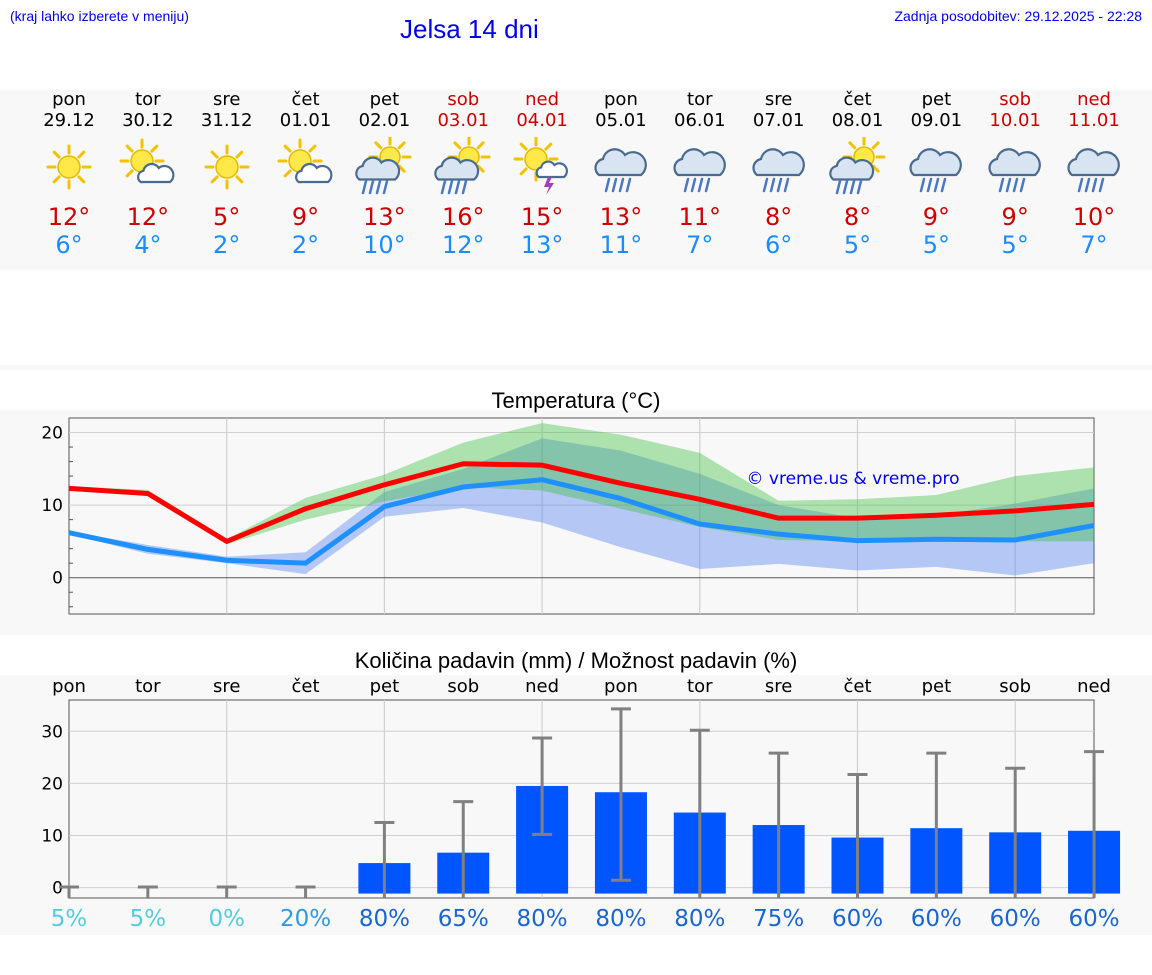 The image size is (1152, 975). I want to click on day-forecast: pon 05.01 13° 11°, so click(621, 174).